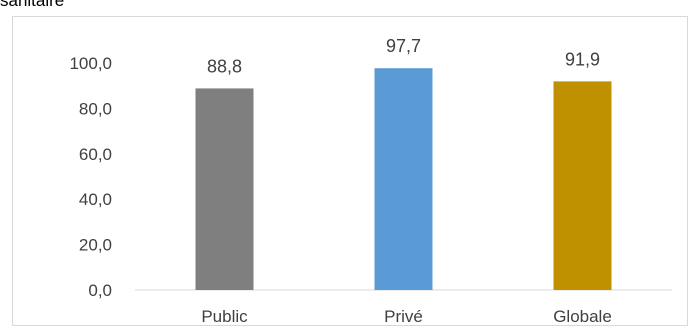  What do you see at coordinates (95, 154) in the screenshot?
I see `y-tick-label: 60,0` at bounding box center [95, 154].